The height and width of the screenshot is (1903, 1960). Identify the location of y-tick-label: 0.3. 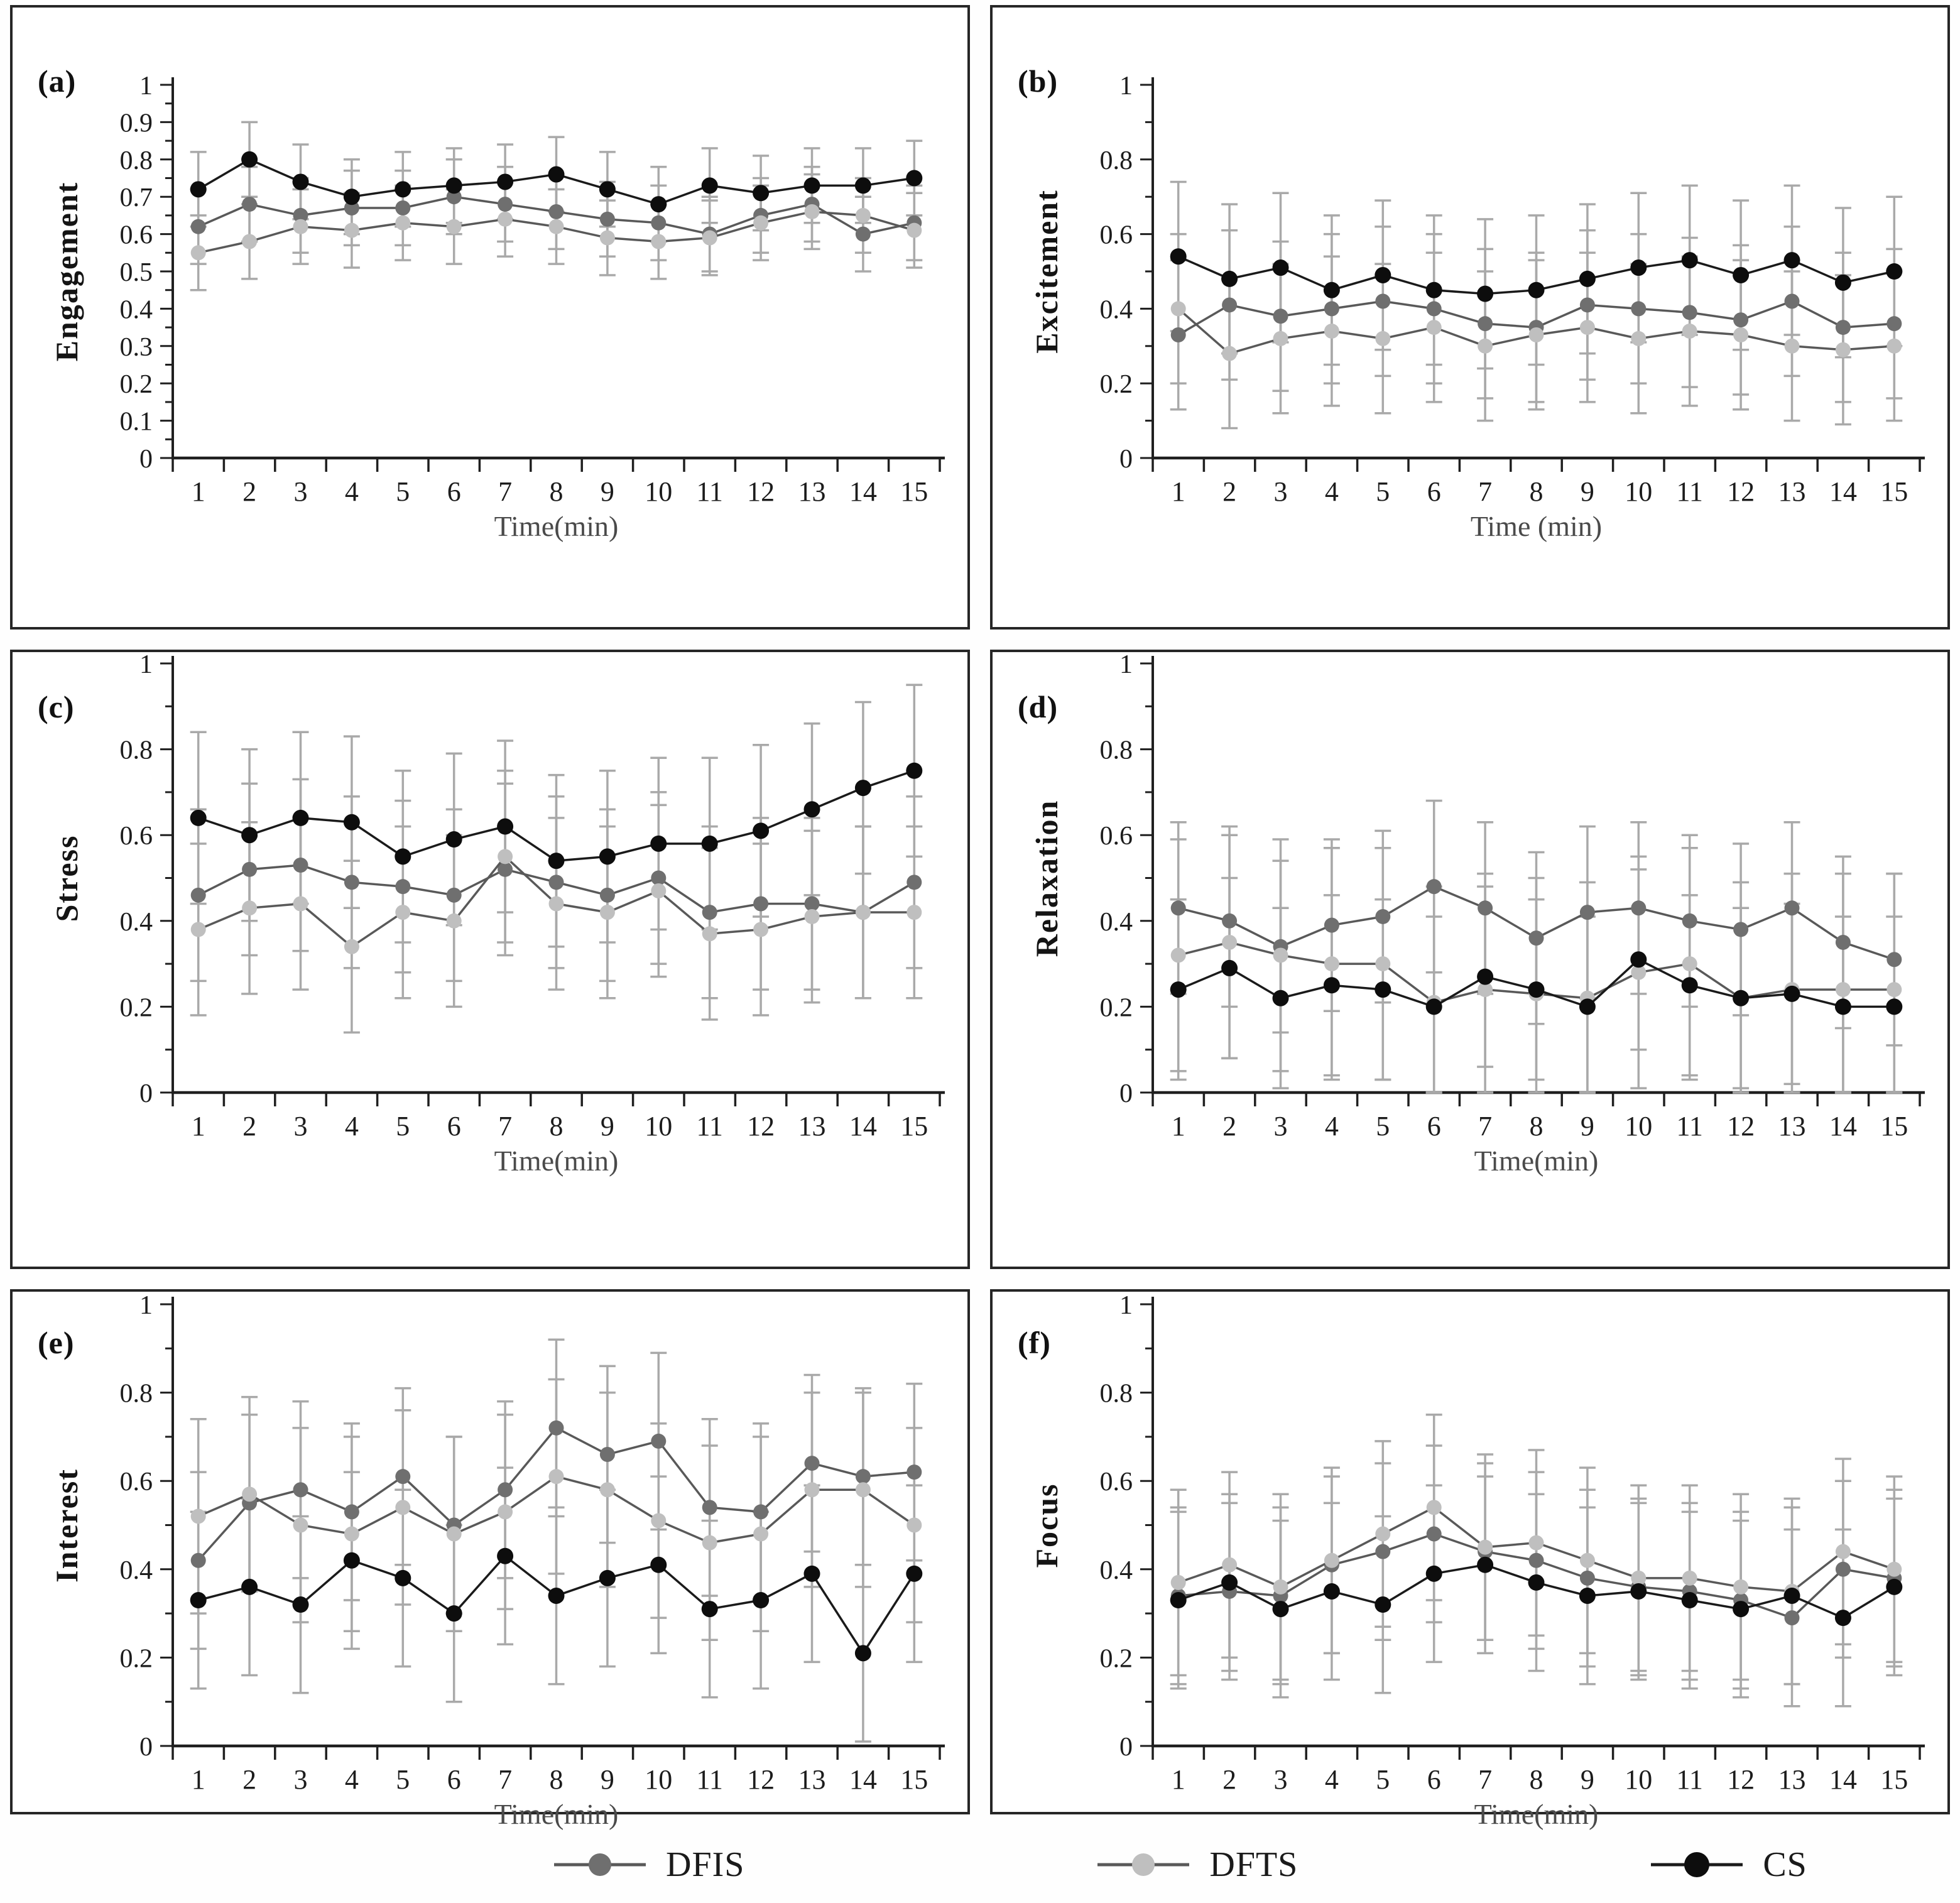
(136, 347).